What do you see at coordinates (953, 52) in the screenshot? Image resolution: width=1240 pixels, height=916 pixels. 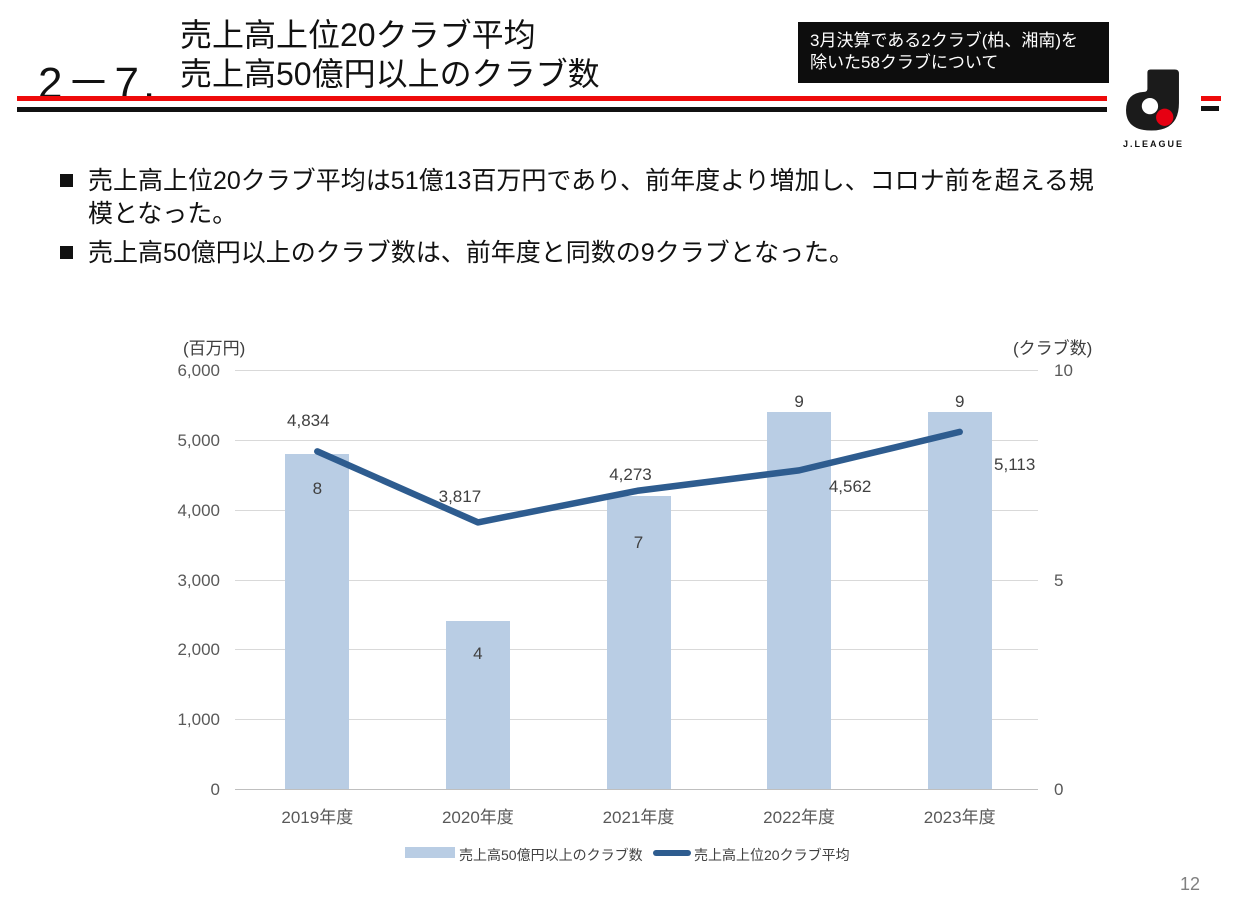 I see `note-box: 3月決算である2クラブ(柏、湘南)を 除いた58クラブについて` at bounding box center [953, 52].